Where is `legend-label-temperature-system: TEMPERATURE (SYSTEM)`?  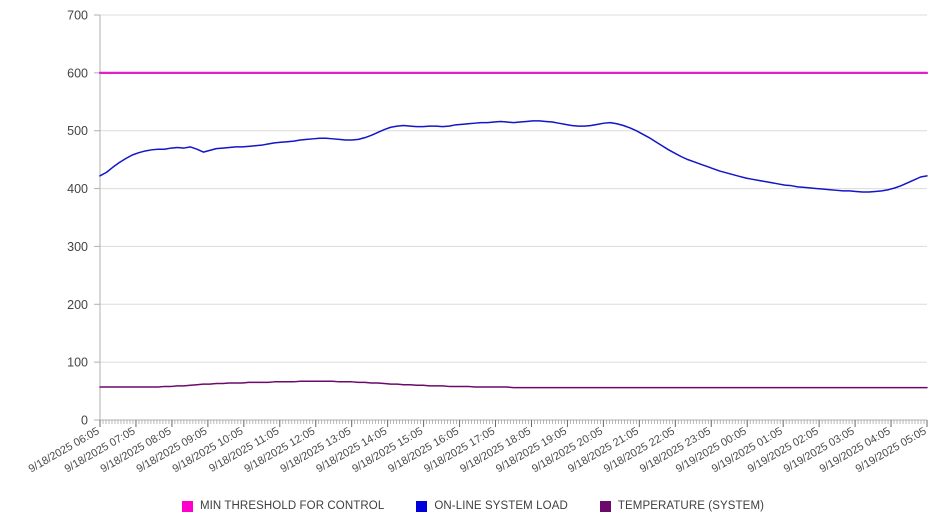
legend-label-temperature-system: TEMPERATURE (SYSTEM) is located at coordinates (691, 506).